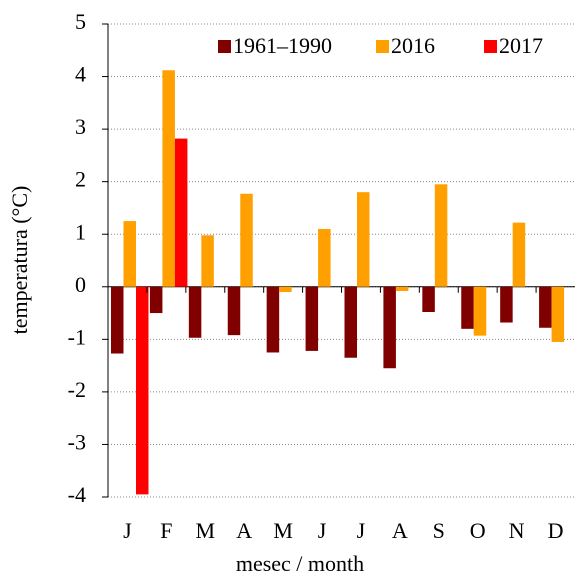 The height and width of the screenshot is (578, 579). What do you see at coordinates (77, 336) in the screenshot?
I see `y-tick-label: -1` at bounding box center [77, 336].